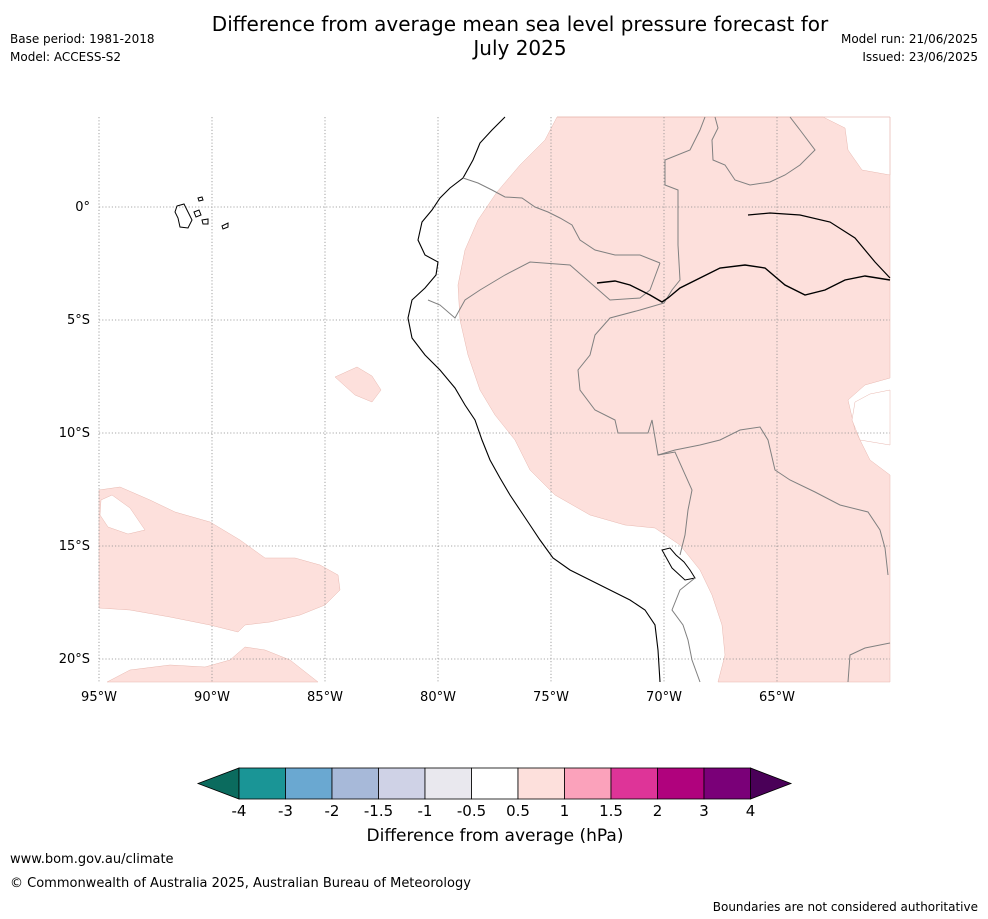  I want to click on anomaly-region-pacific-south, so click(212, 664).